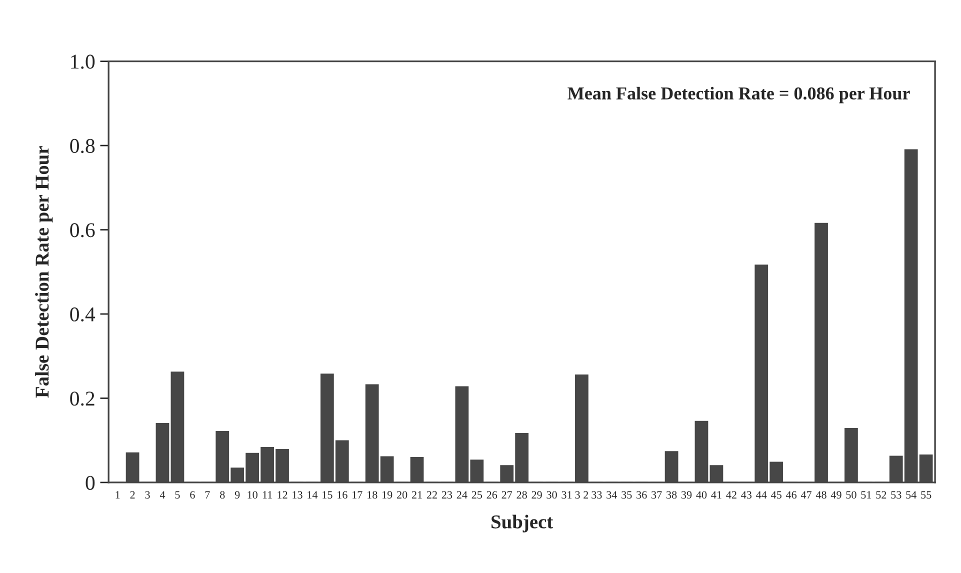 This screenshot has height=573, width=961. I want to click on x-tick-label: 12, so click(283, 495).